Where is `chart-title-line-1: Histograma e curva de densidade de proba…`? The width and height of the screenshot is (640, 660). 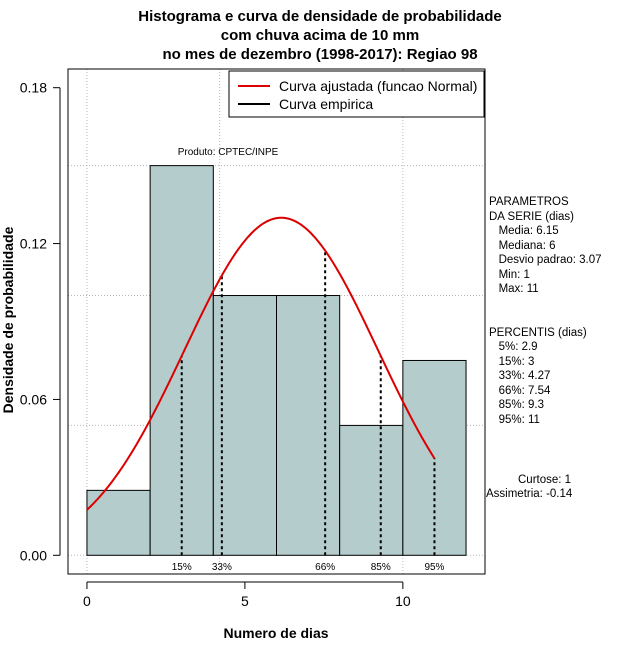 chart-title-line-1: Histograma e curva de densidade de proba… is located at coordinates (320, 16).